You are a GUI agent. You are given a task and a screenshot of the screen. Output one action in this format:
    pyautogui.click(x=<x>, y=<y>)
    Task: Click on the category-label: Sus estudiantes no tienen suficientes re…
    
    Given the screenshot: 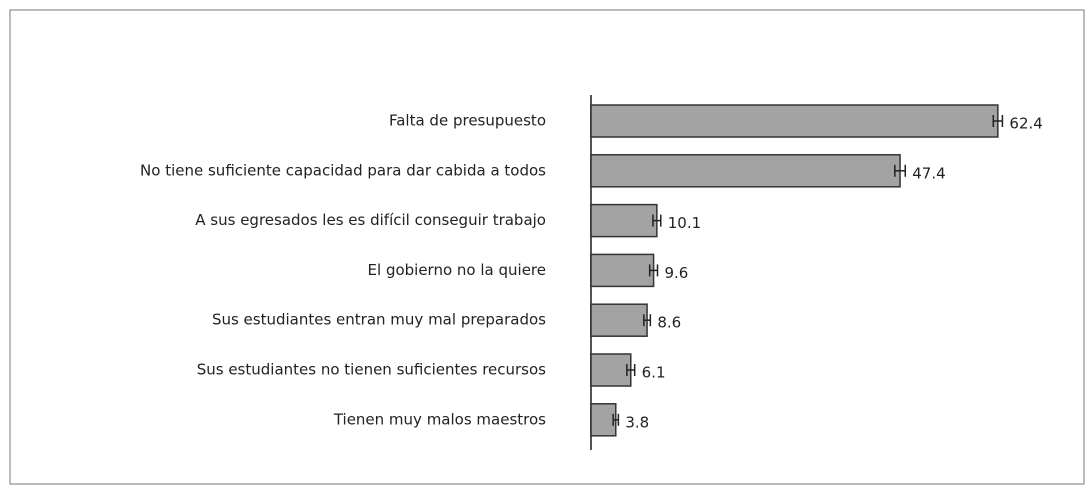 What is the action you would take?
    pyautogui.click(x=371, y=370)
    